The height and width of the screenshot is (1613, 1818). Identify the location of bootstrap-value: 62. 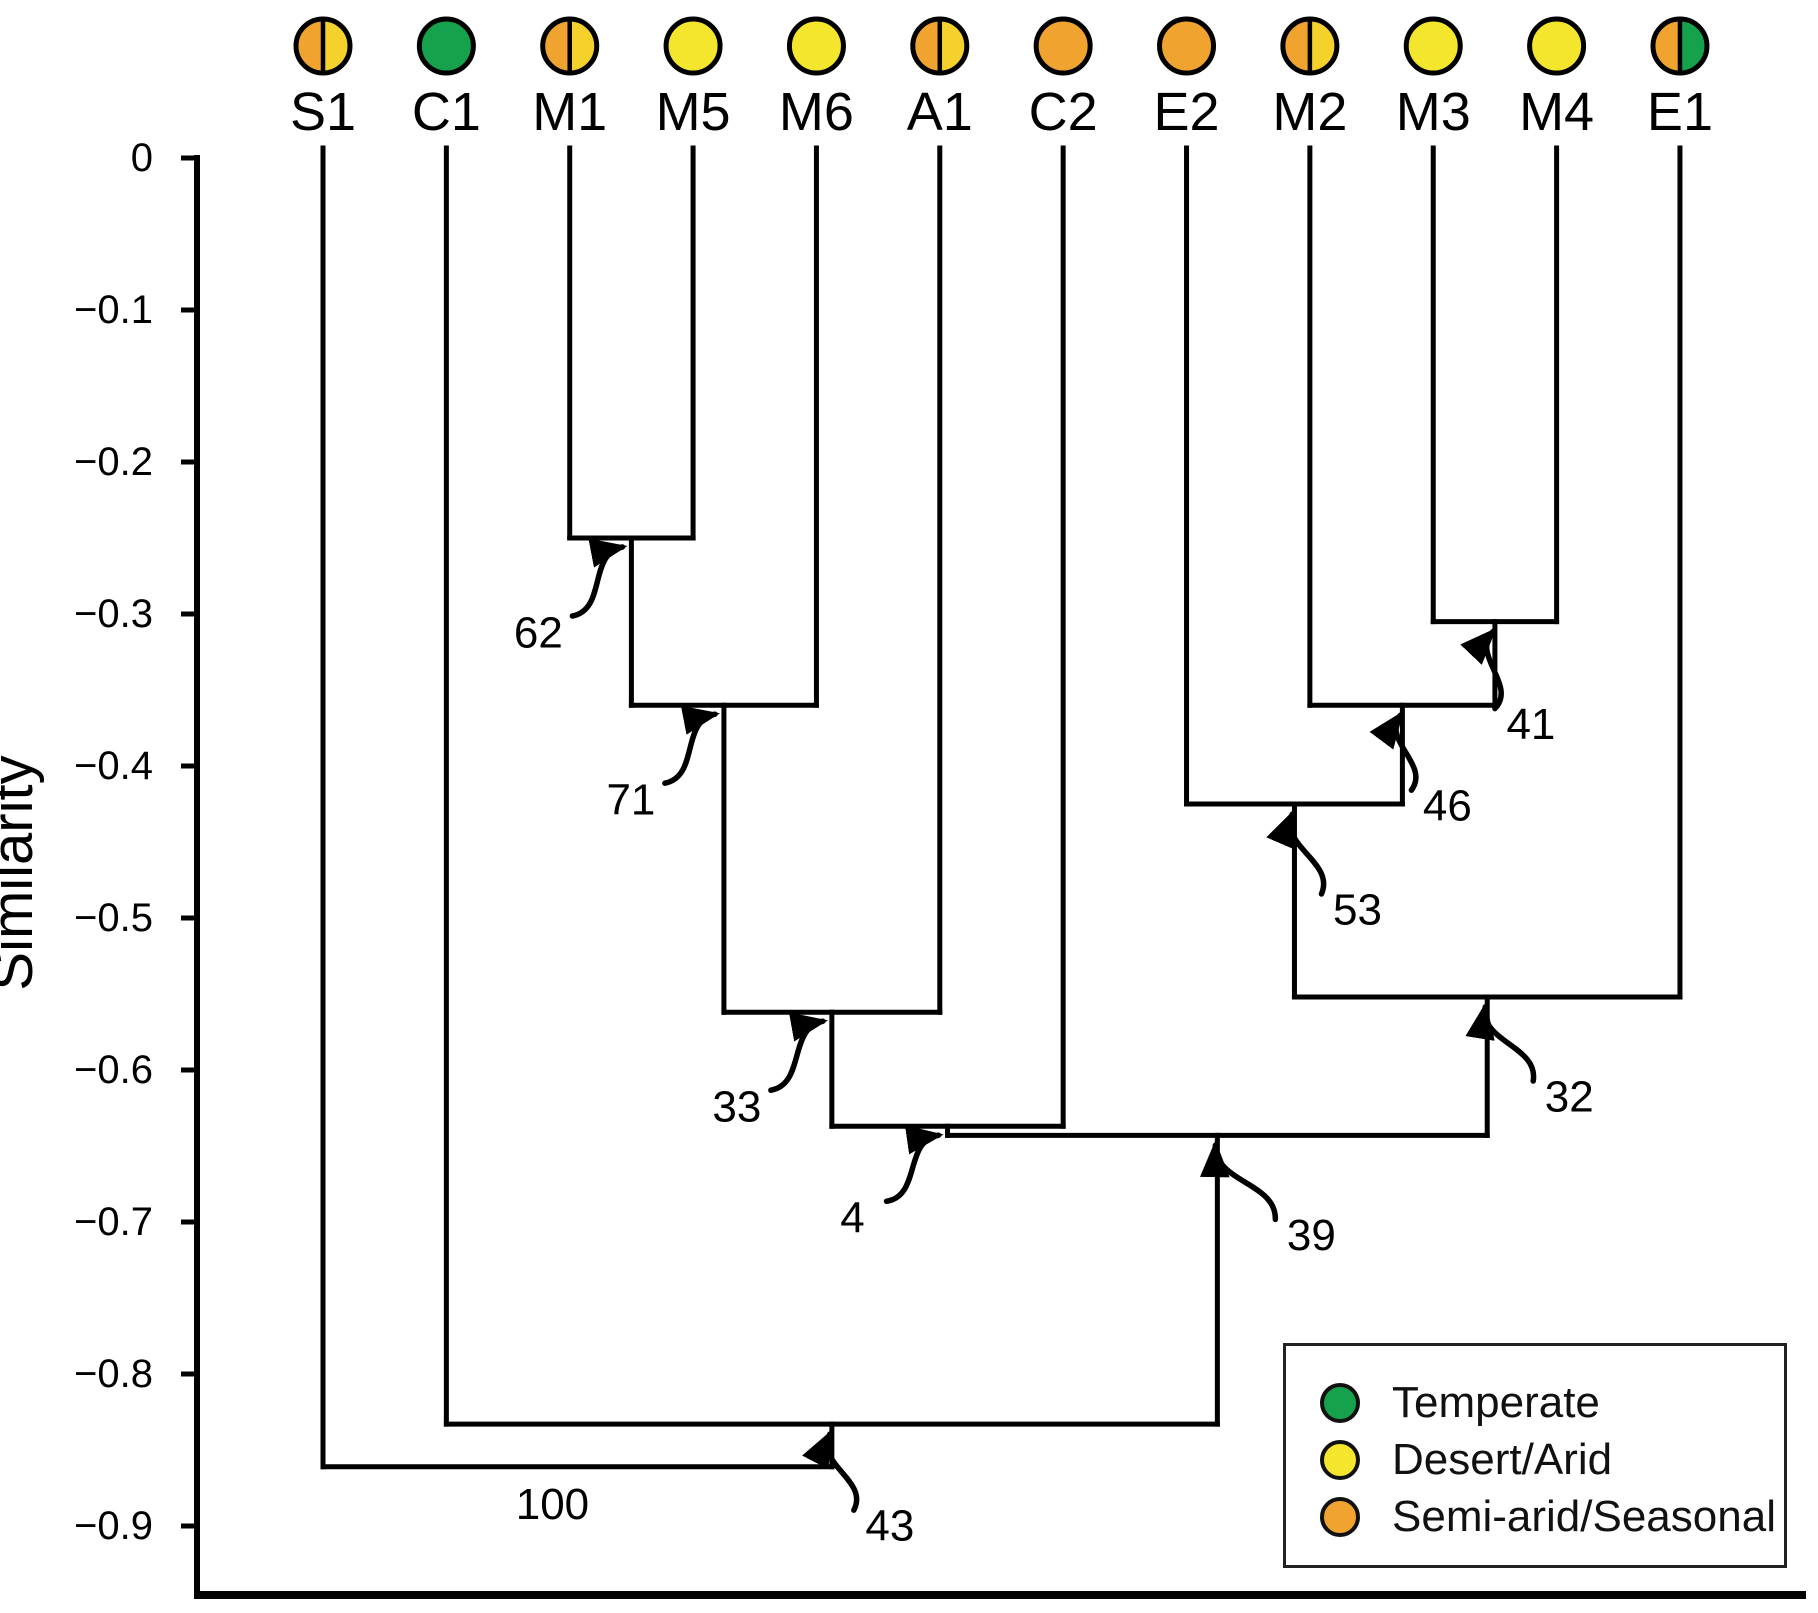
(538, 633).